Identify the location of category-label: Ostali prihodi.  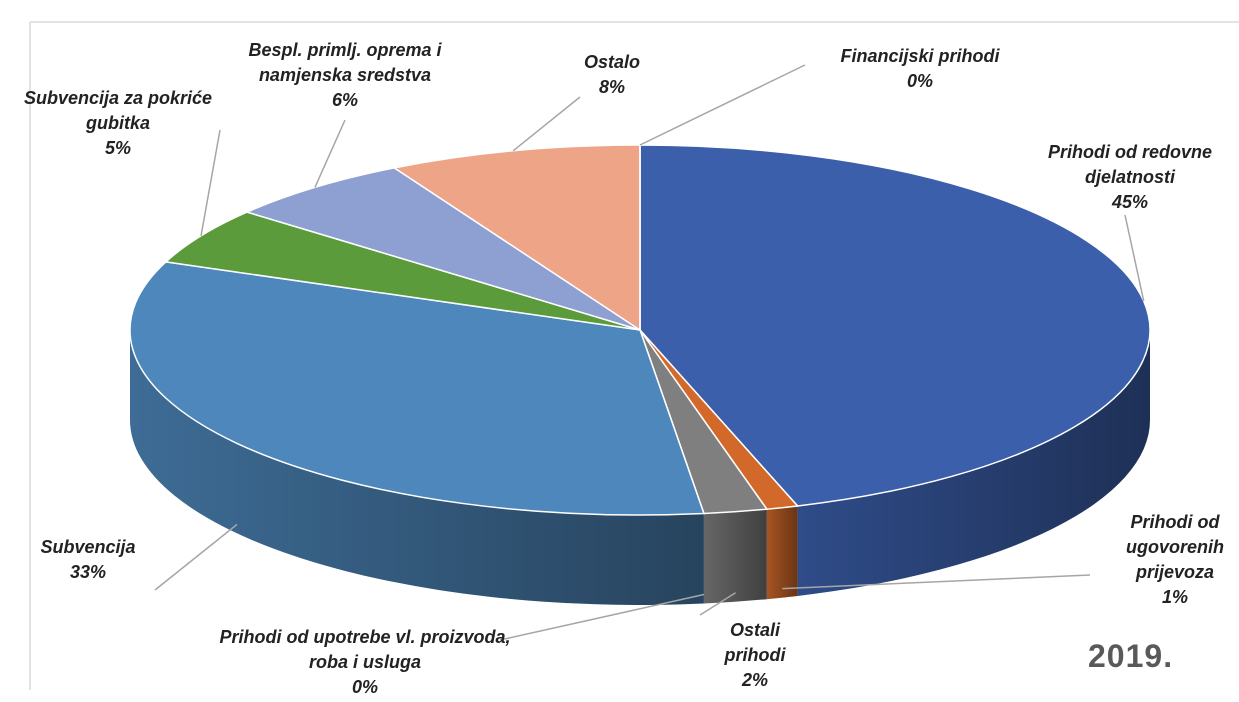
(755, 642).